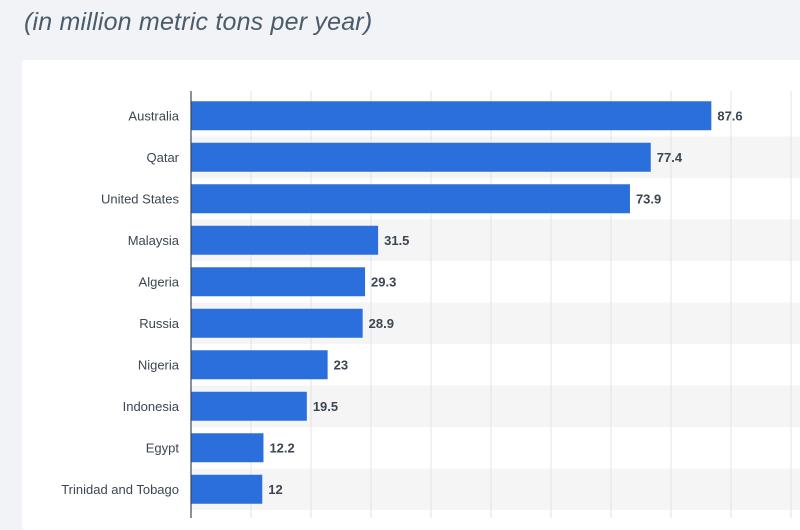 Image resolution: width=800 pixels, height=530 pixels. I want to click on bar-russia, so click(277, 323).